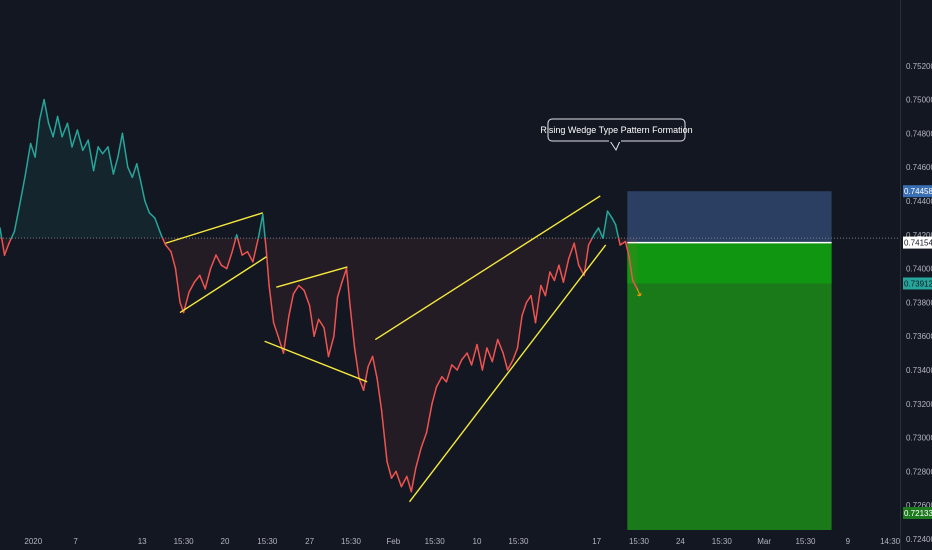 The image size is (932, 550). I want to click on x-tick-label: 2020, so click(33, 541).